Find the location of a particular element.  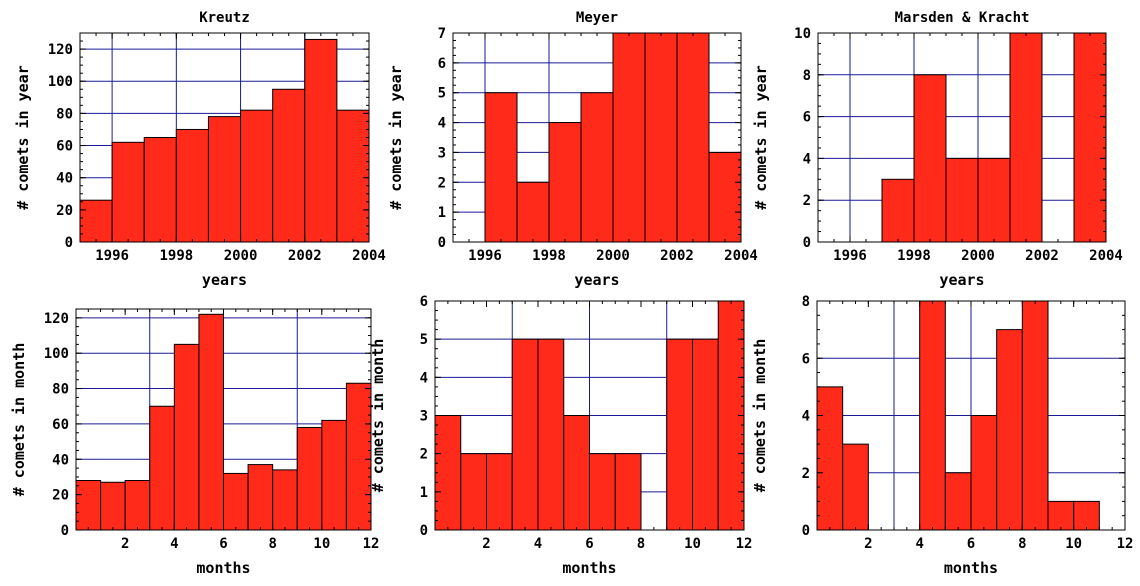

chart-title: Kreutz is located at coordinates (224, 18).